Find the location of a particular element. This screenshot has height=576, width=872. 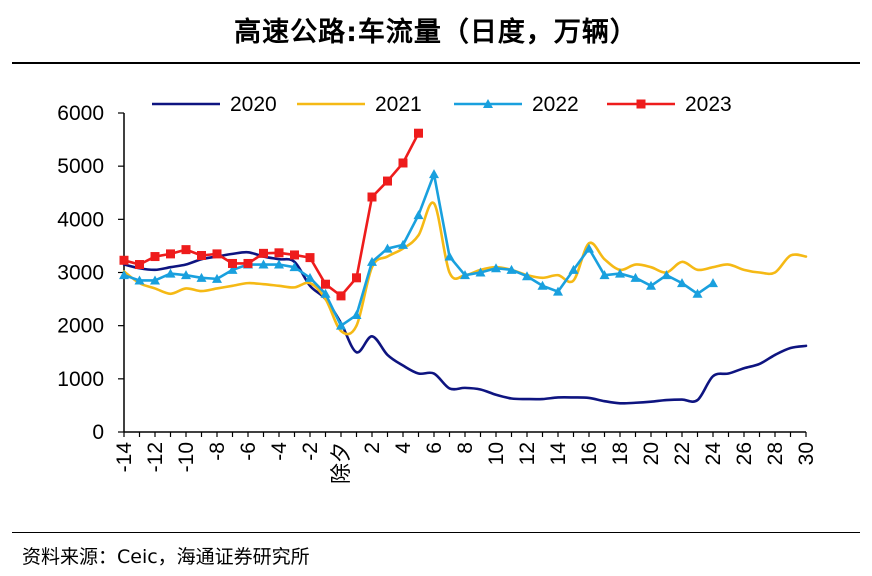

x-tick-label: 除夕 is located at coordinates (341, 463).